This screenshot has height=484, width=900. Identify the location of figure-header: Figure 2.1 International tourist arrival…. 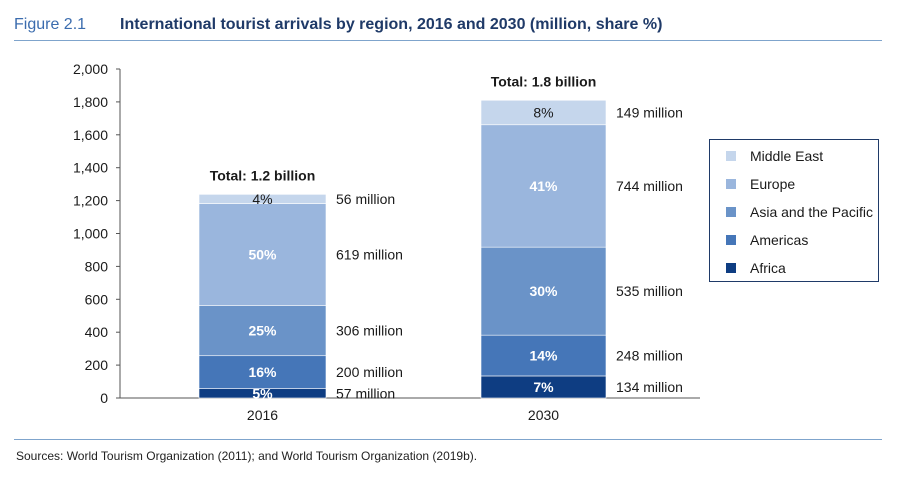
(448, 27).